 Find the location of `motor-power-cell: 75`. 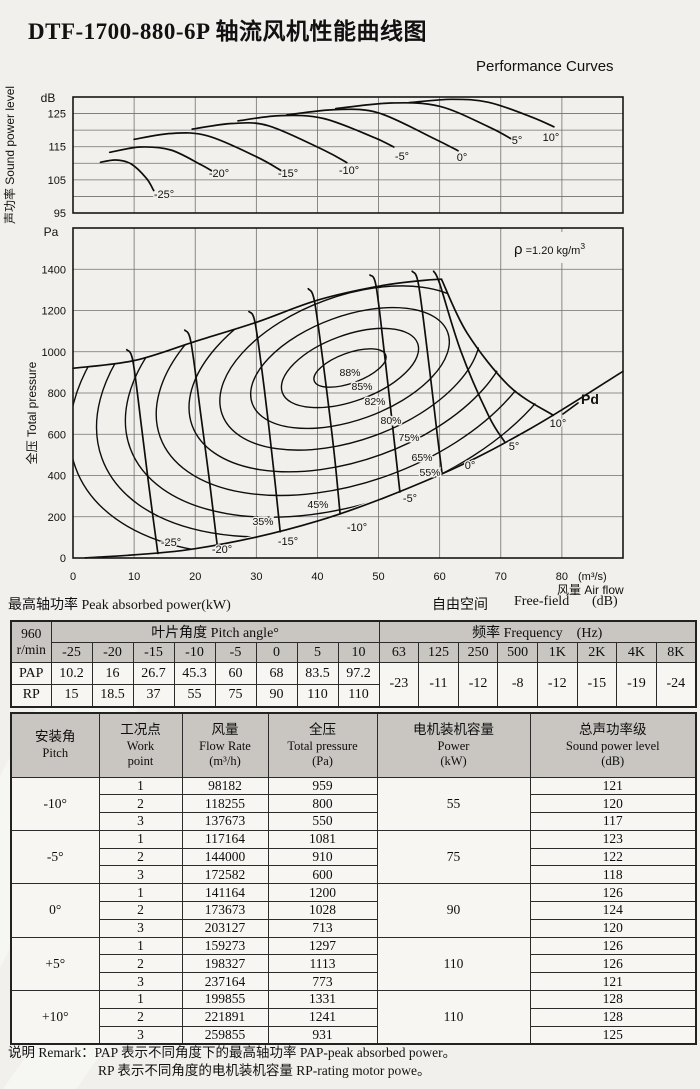

motor-power-cell: 75 is located at coordinates (453, 857).